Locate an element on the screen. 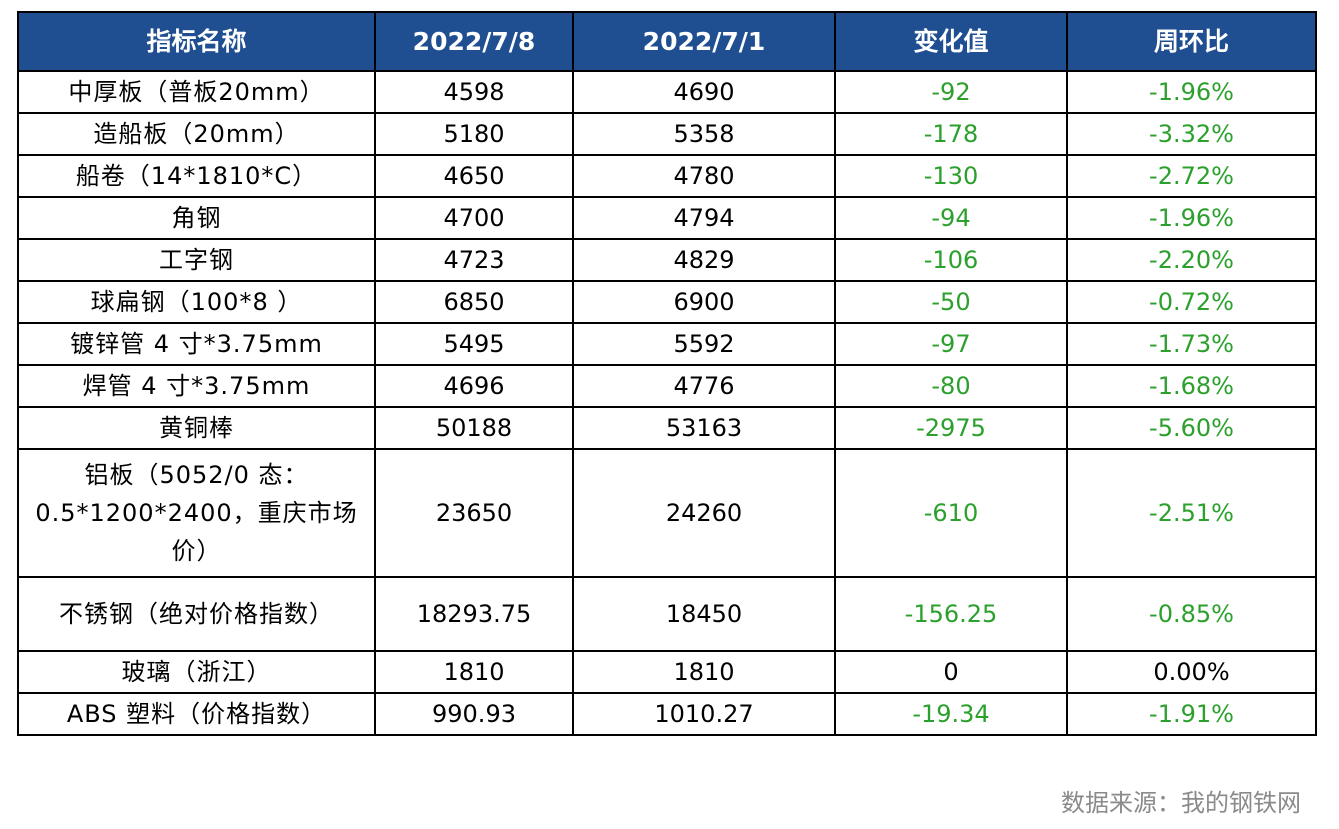 This screenshot has width=1339, height=829. header-previous-date: 2022/7/1 is located at coordinates (704, 41).